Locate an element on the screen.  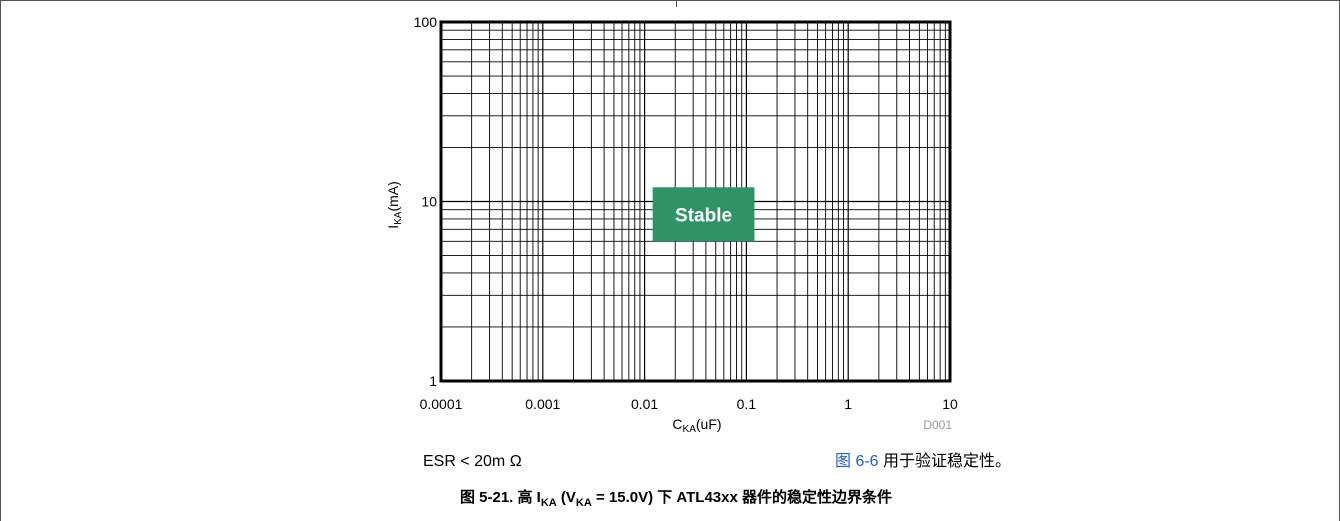
stable-region is located at coordinates (703, 214).